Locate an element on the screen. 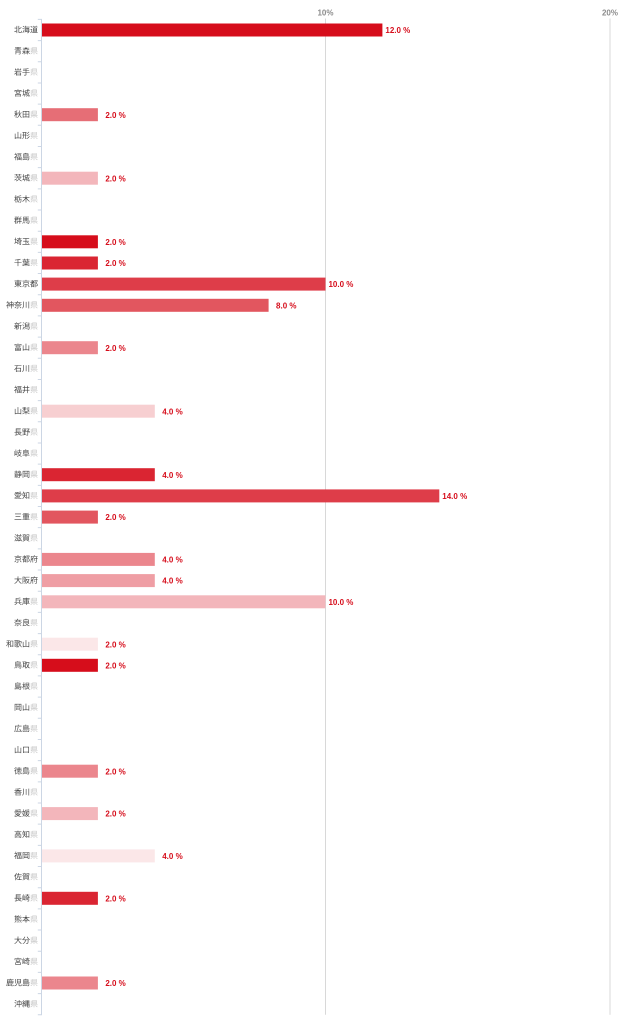  svg-text: 12.0 % is located at coordinates (397, 30).